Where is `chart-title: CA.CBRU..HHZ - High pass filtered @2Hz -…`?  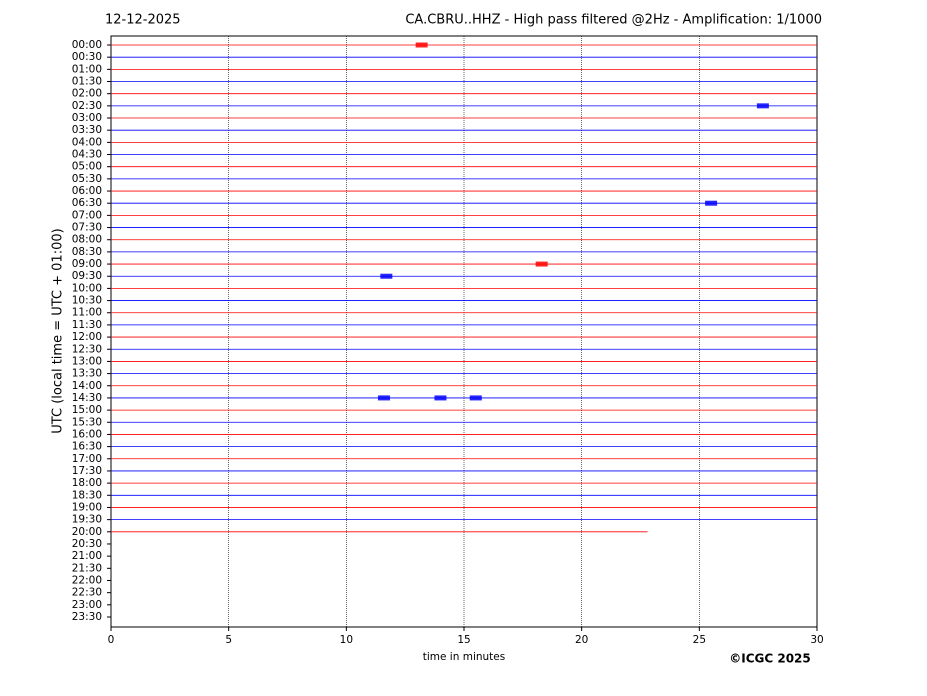 chart-title: CA.CBRU..HHZ - High pass filtered @2Hz -… is located at coordinates (613, 20).